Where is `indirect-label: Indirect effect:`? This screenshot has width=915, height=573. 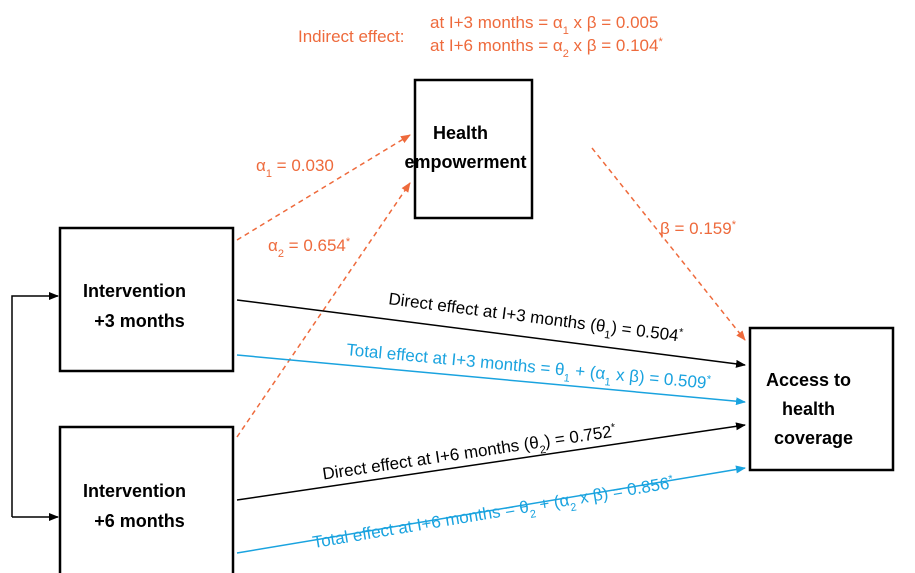 indirect-label: Indirect effect: is located at coordinates (351, 36).